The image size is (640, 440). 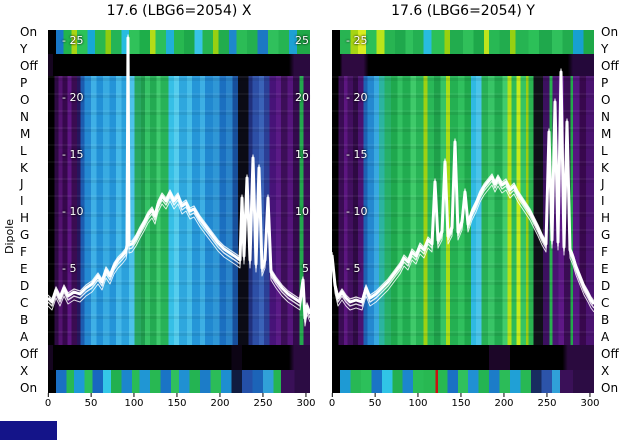 I want to click on y-tick: 25, so click(x=302, y=40).